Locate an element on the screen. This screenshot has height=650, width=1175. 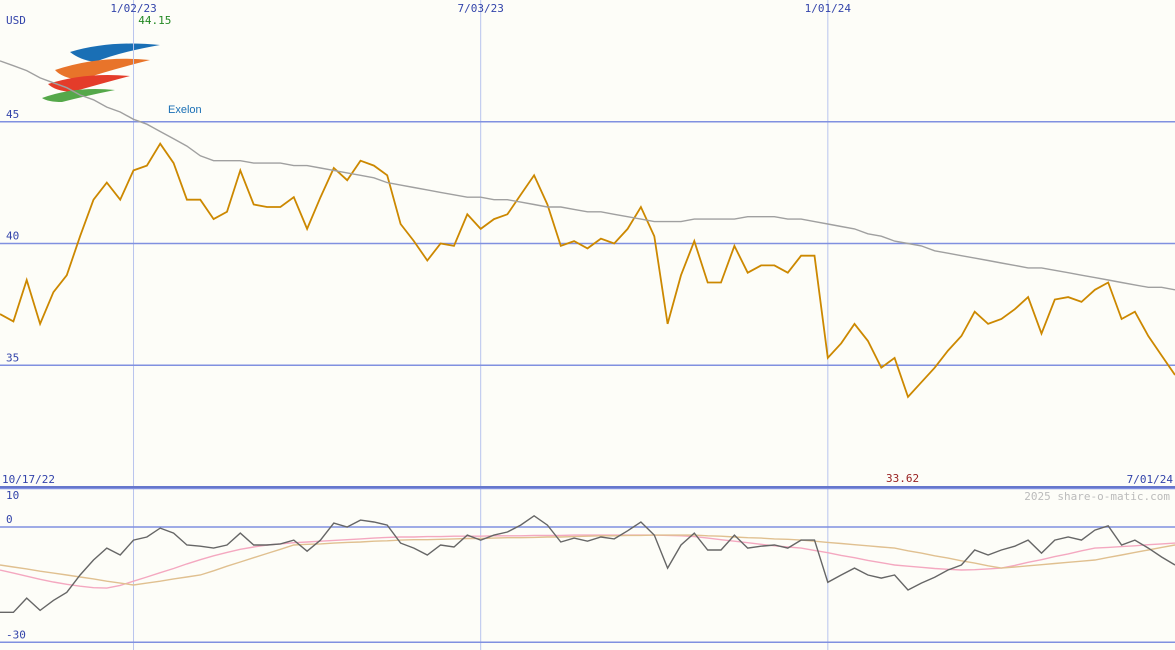
x-tick-label: 7/03/23 is located at coordinates (481, 8).